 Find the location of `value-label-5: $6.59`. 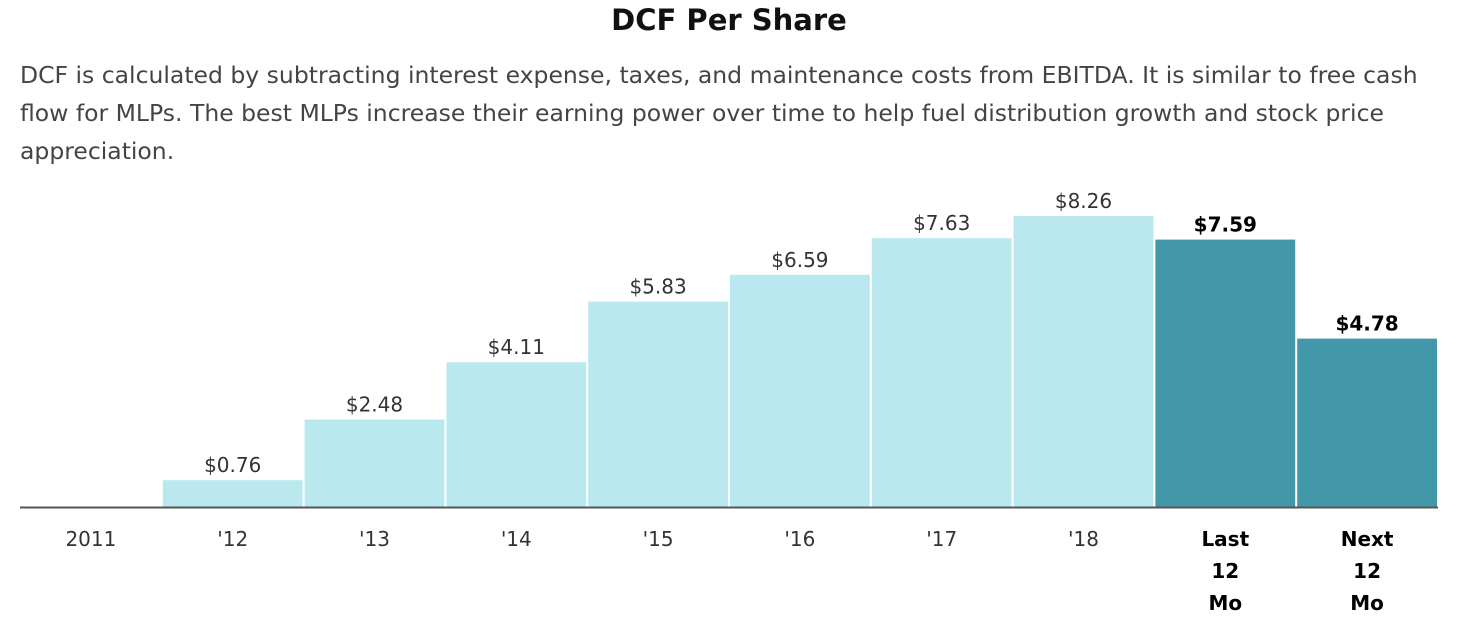

value-label-5: $6.59 is located at coordinates (799, 260).